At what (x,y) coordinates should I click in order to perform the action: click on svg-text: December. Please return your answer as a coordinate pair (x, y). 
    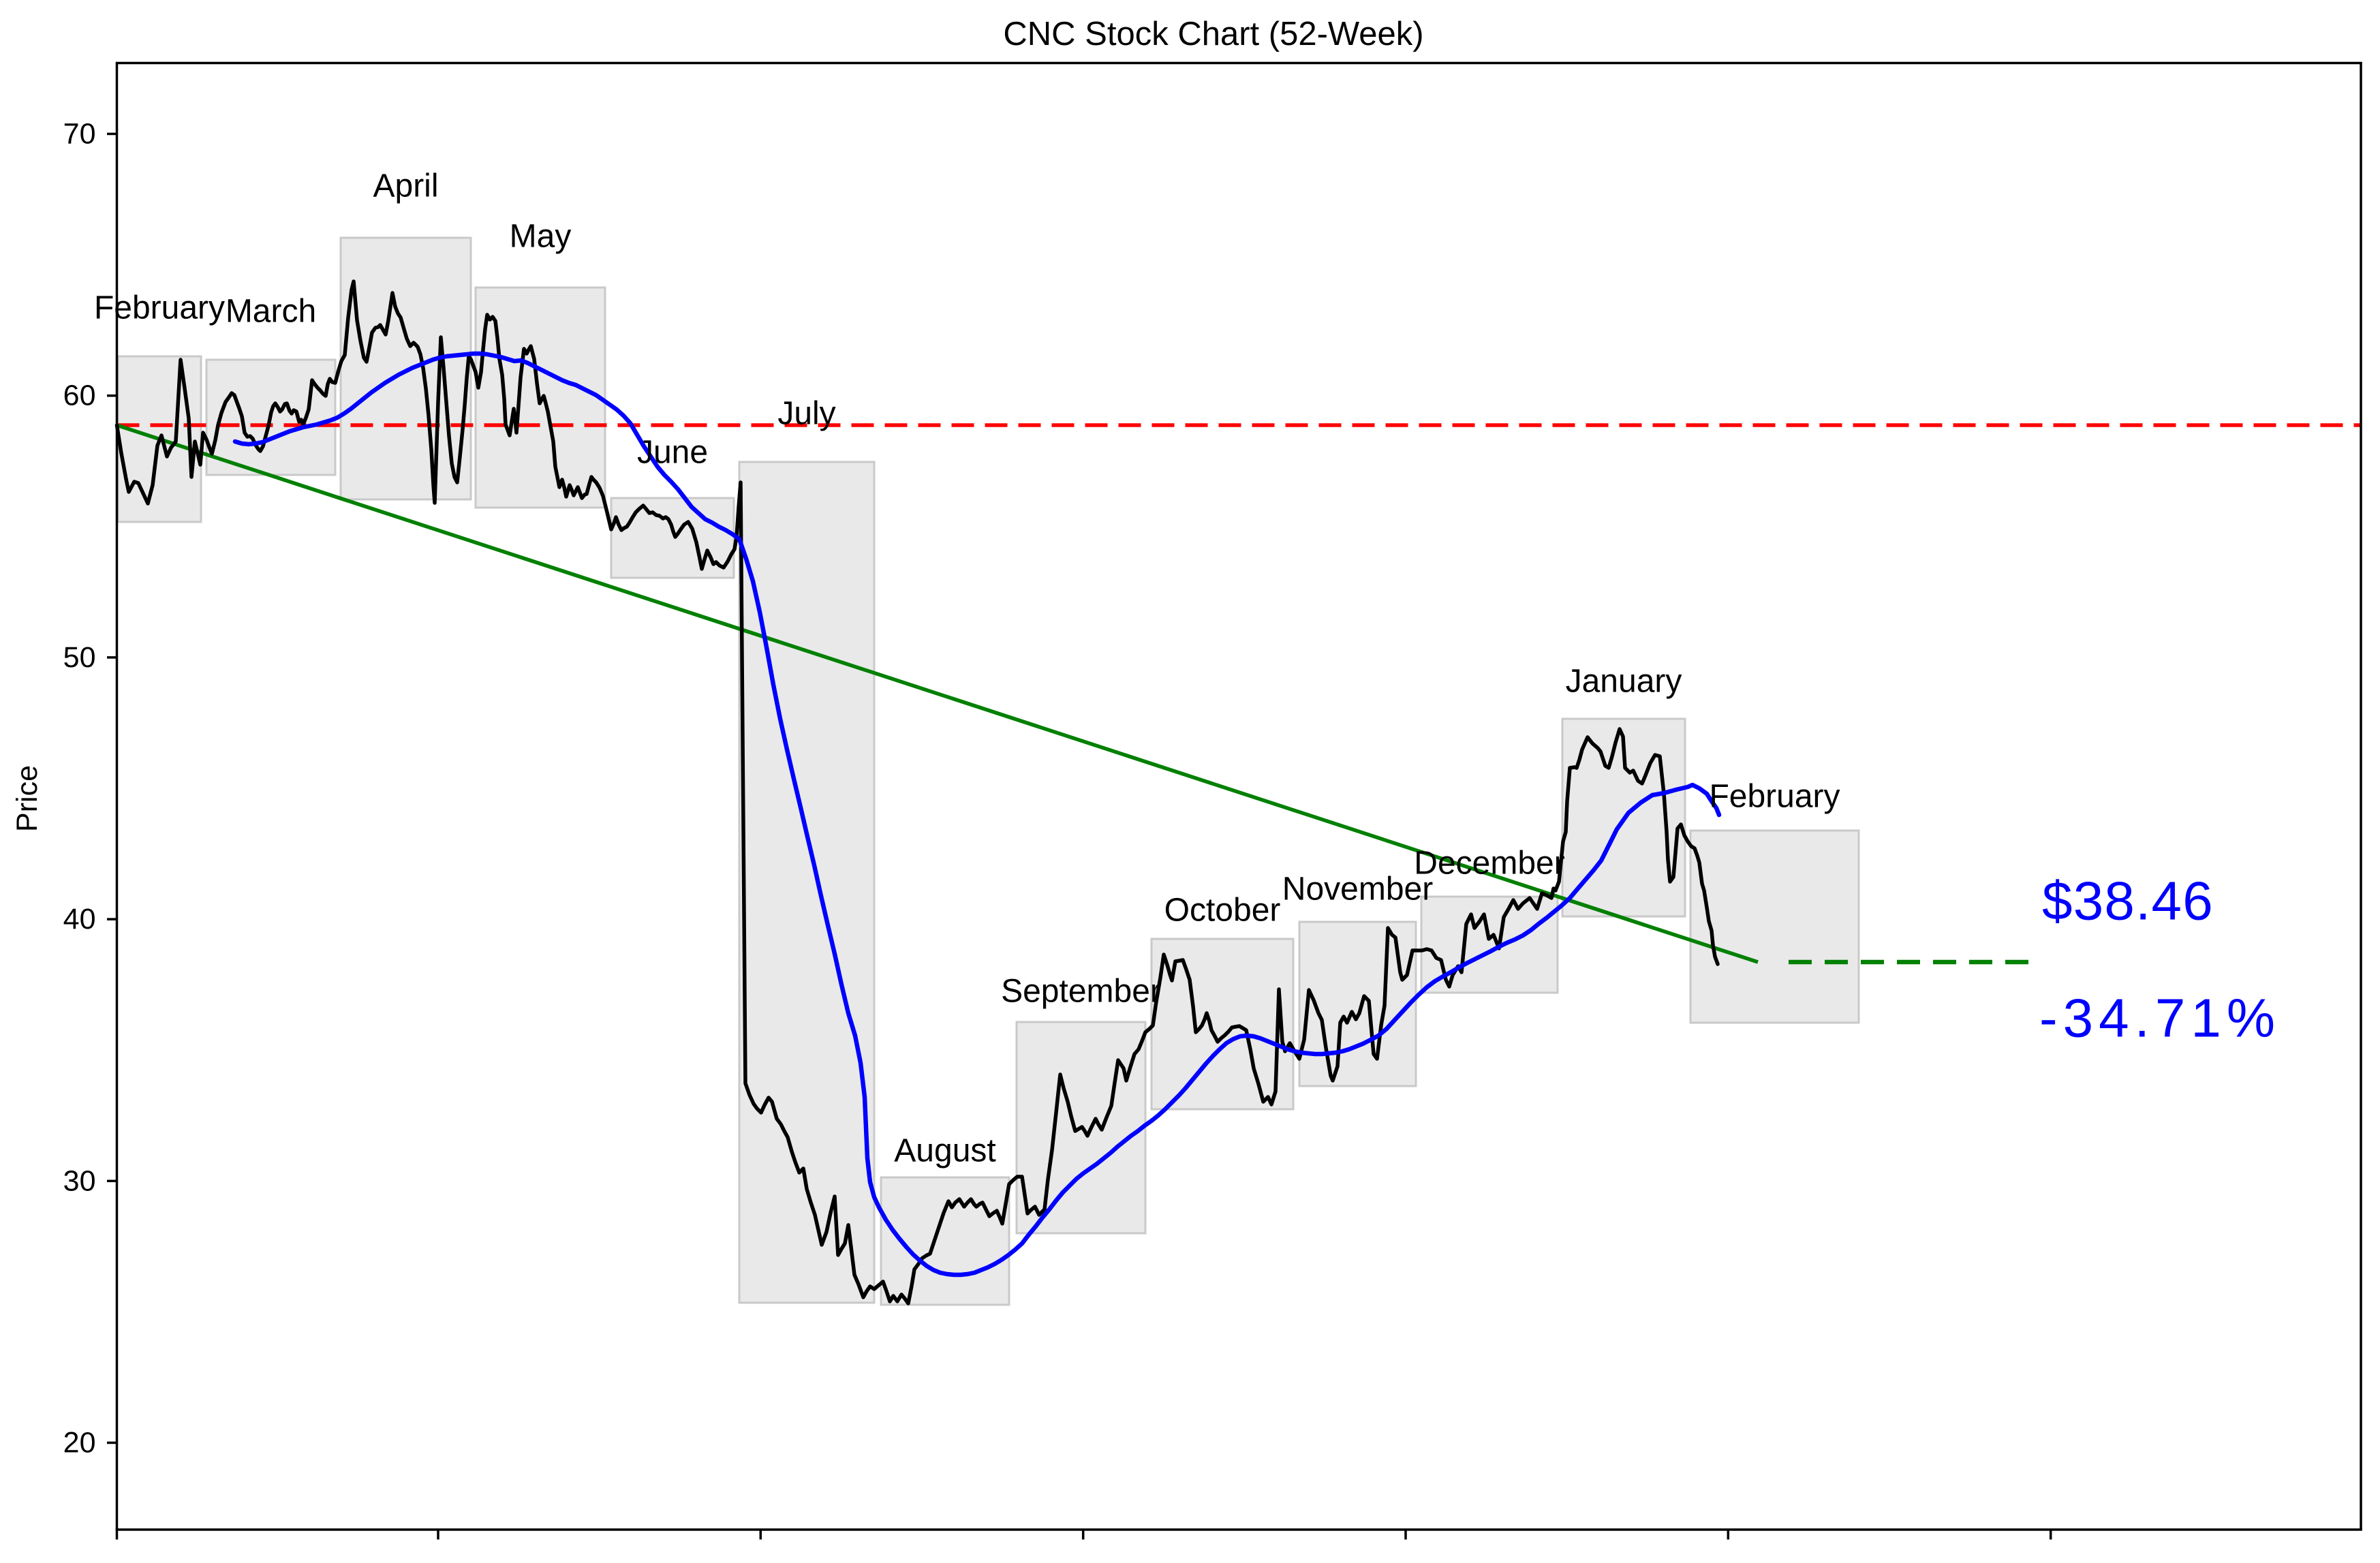
    Looking at the image, I should click on (1489, 864).